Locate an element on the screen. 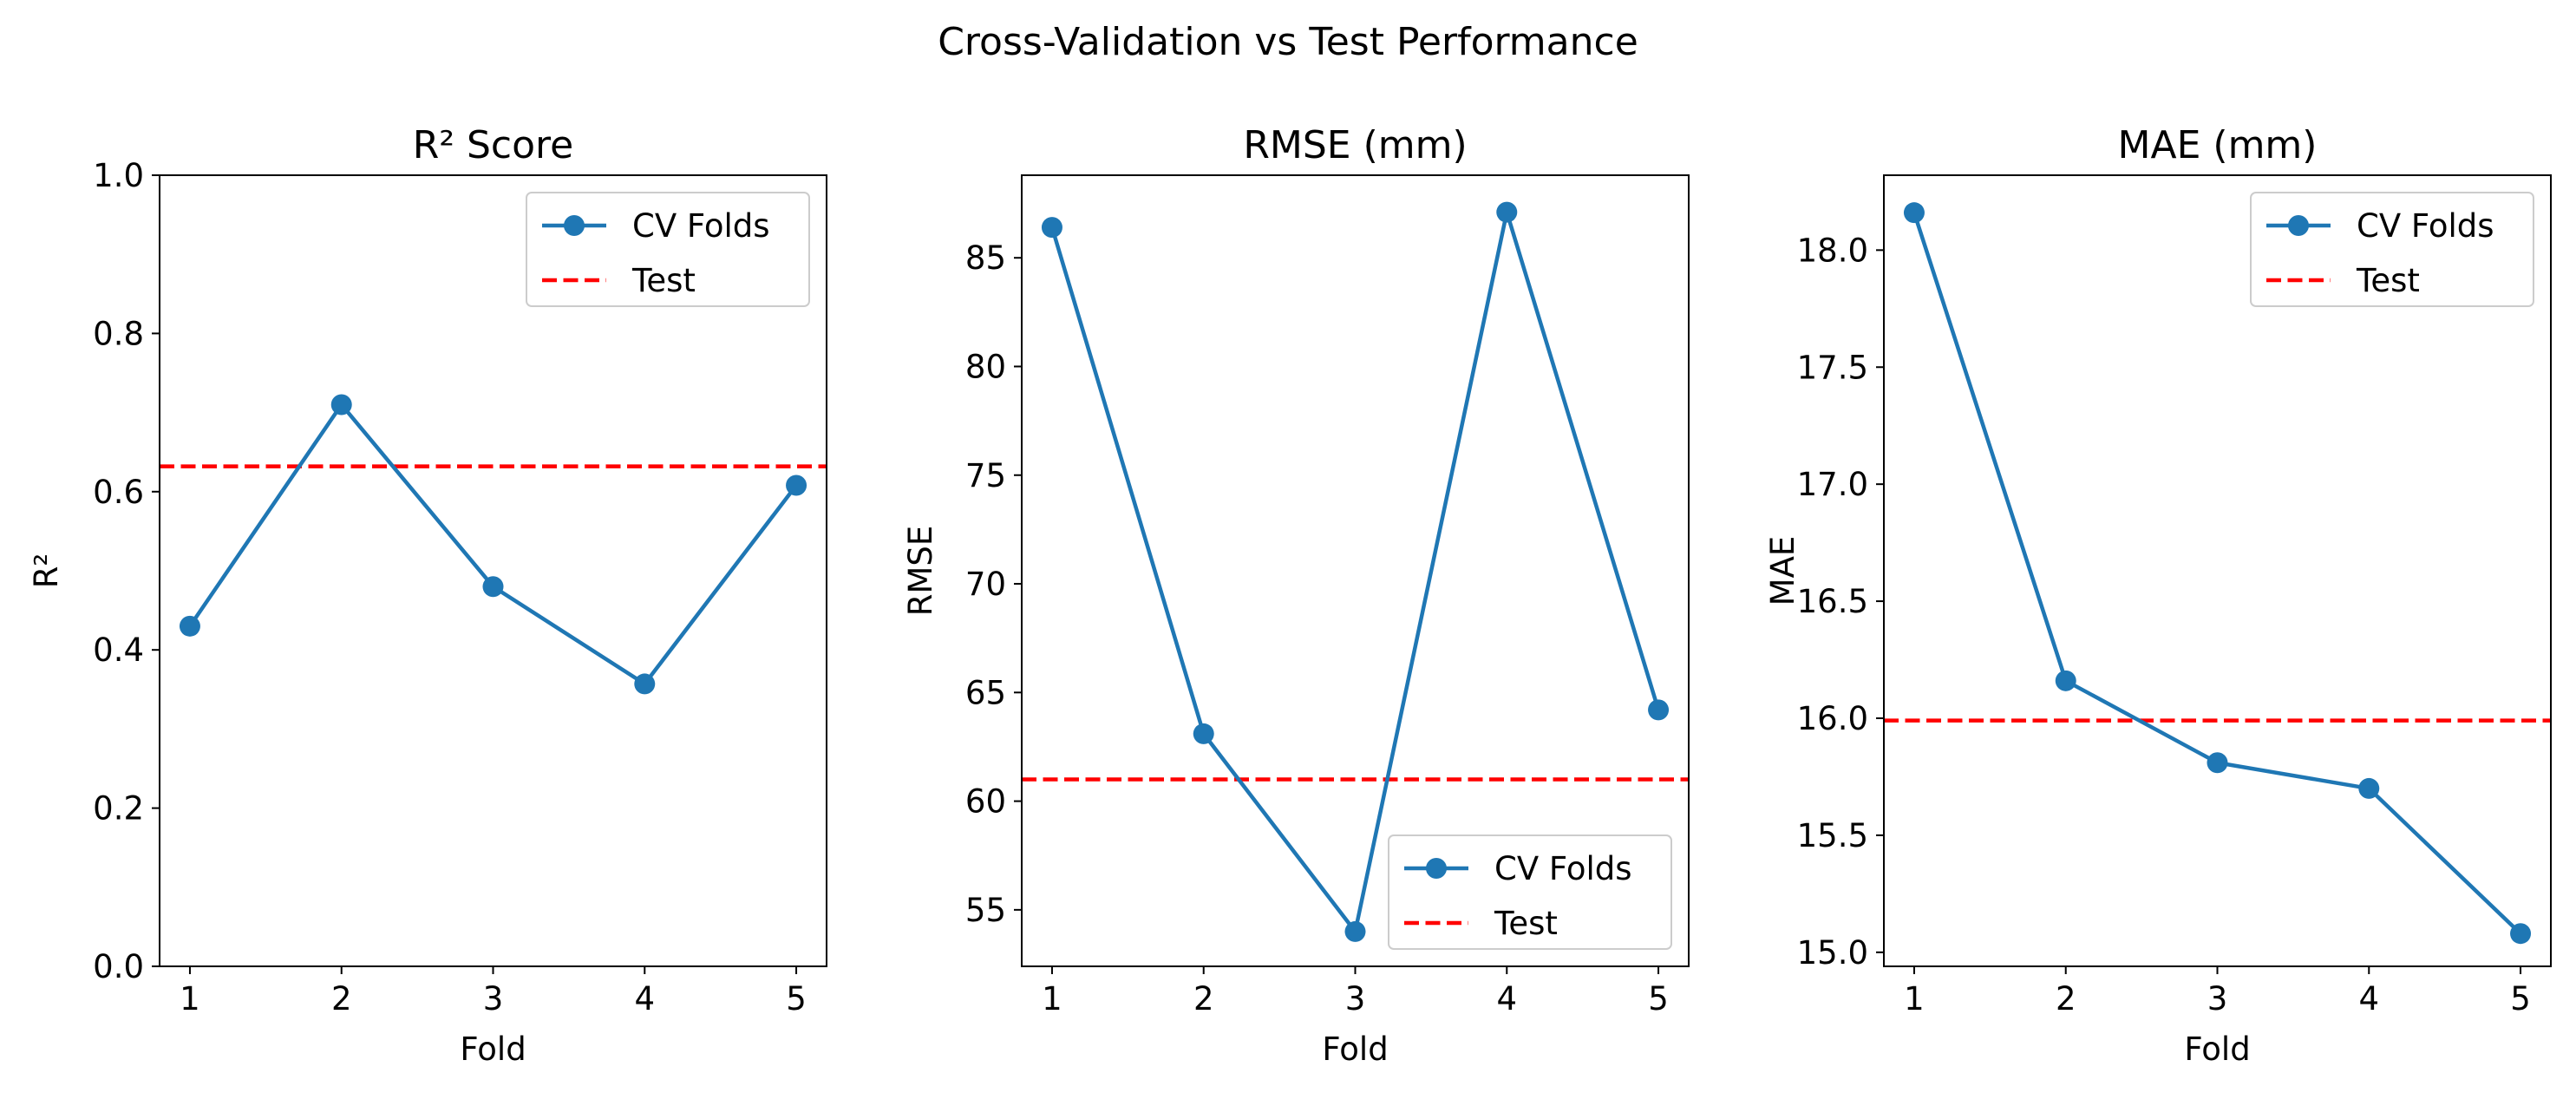 The width and height of the screenshot is (2576, 1106). y-tick-label: 55 is located at coordinates (985, 910).